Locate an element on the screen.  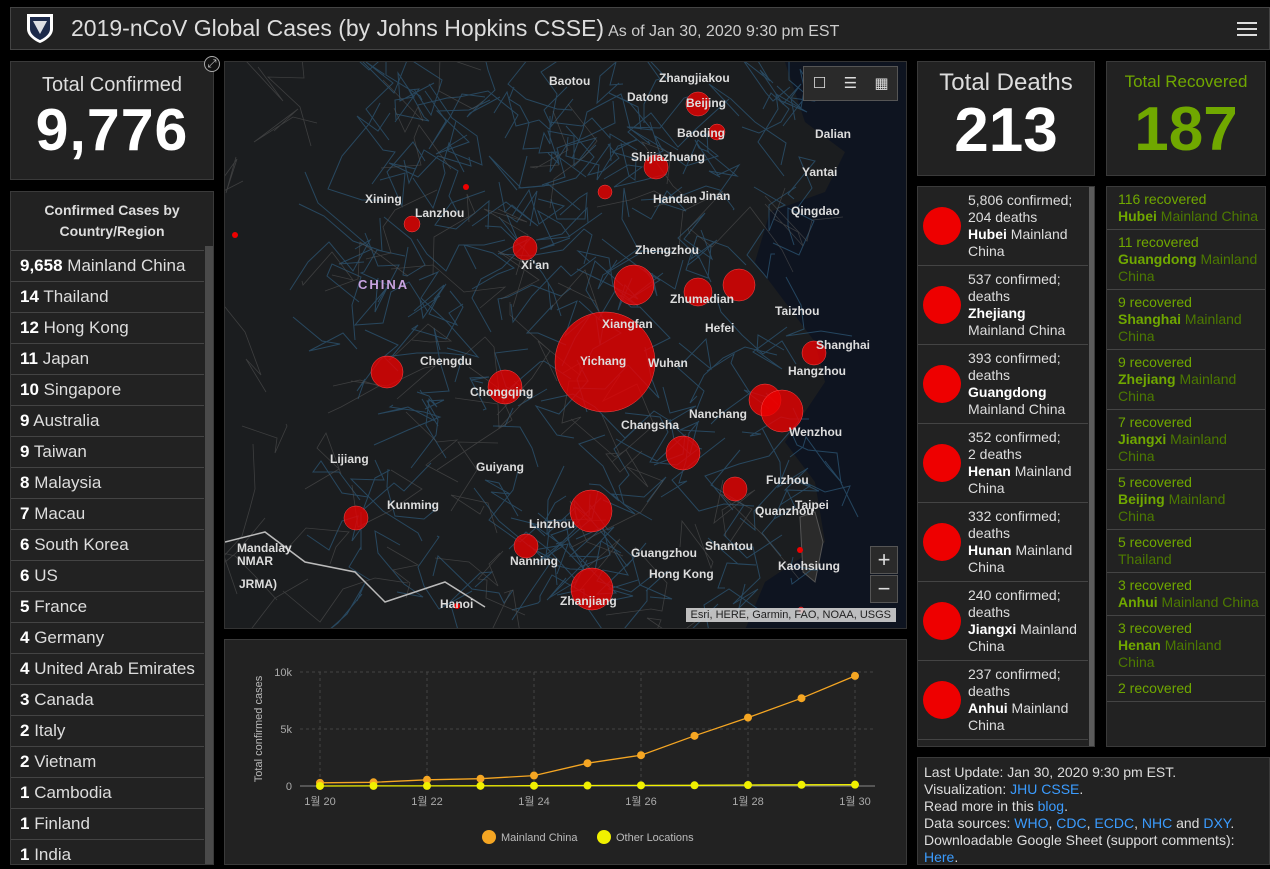
hamburger-icon is located at coordinates (1247, 28).